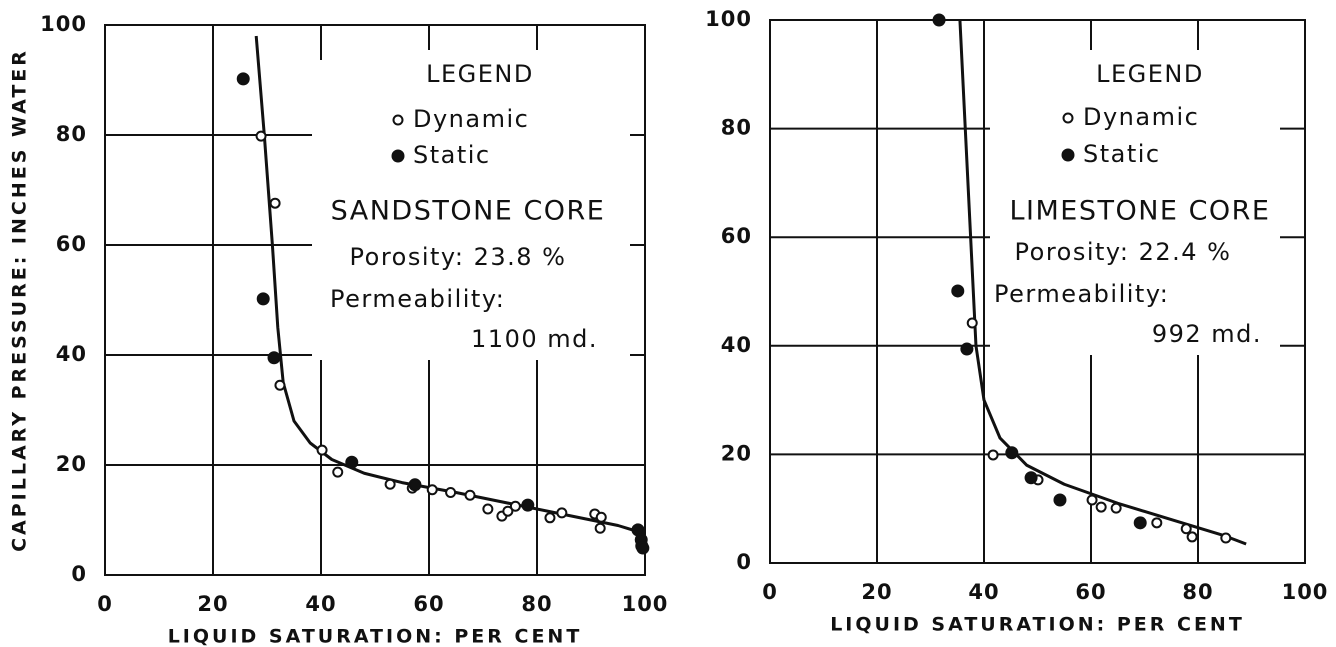 The width and height of the screenshot is (1336, 647). What do you see at coordinates (20, 300) in the screenshot?
I see `y-axis-label: CAPILLARY PRESSURE: INCHES WATER` at bounding box center [20, 300].